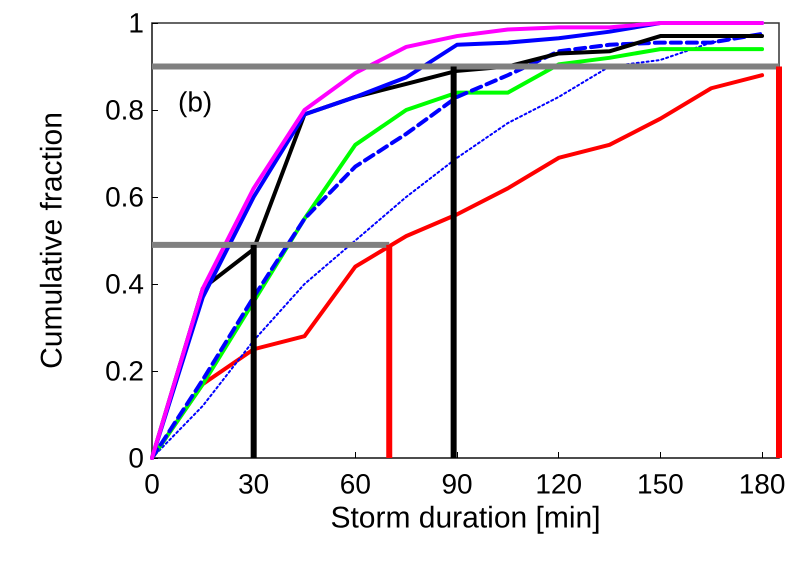 This screenshot has width=801, height=571. I want to click on y-axis-title: Cumulative fraction, so click(52, 240).